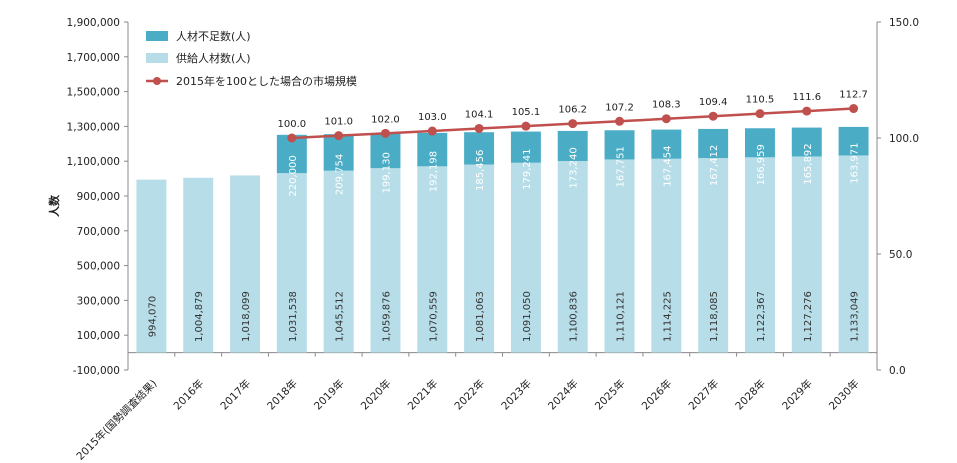 The height and width of the screenshot is (463, 957). What do you see at coordinates (797, 395) in the screenshot?
I see `x-tick-label: 2029年` at bounding box center [797, 395].